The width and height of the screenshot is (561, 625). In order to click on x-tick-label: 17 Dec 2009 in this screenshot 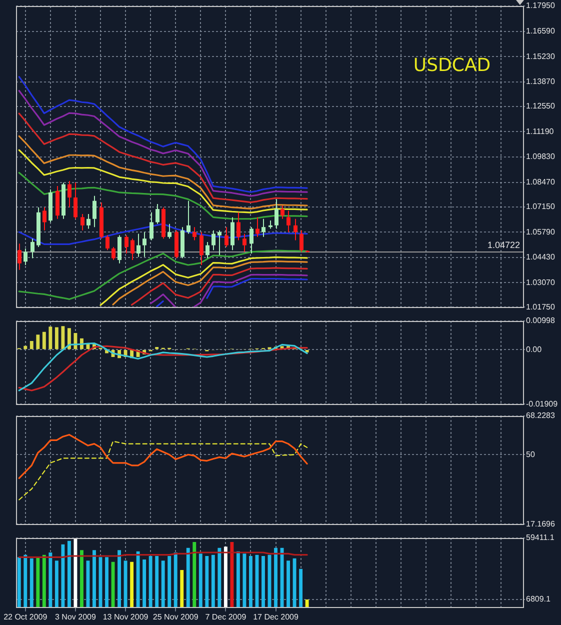, I will do `click(276, 617)`.